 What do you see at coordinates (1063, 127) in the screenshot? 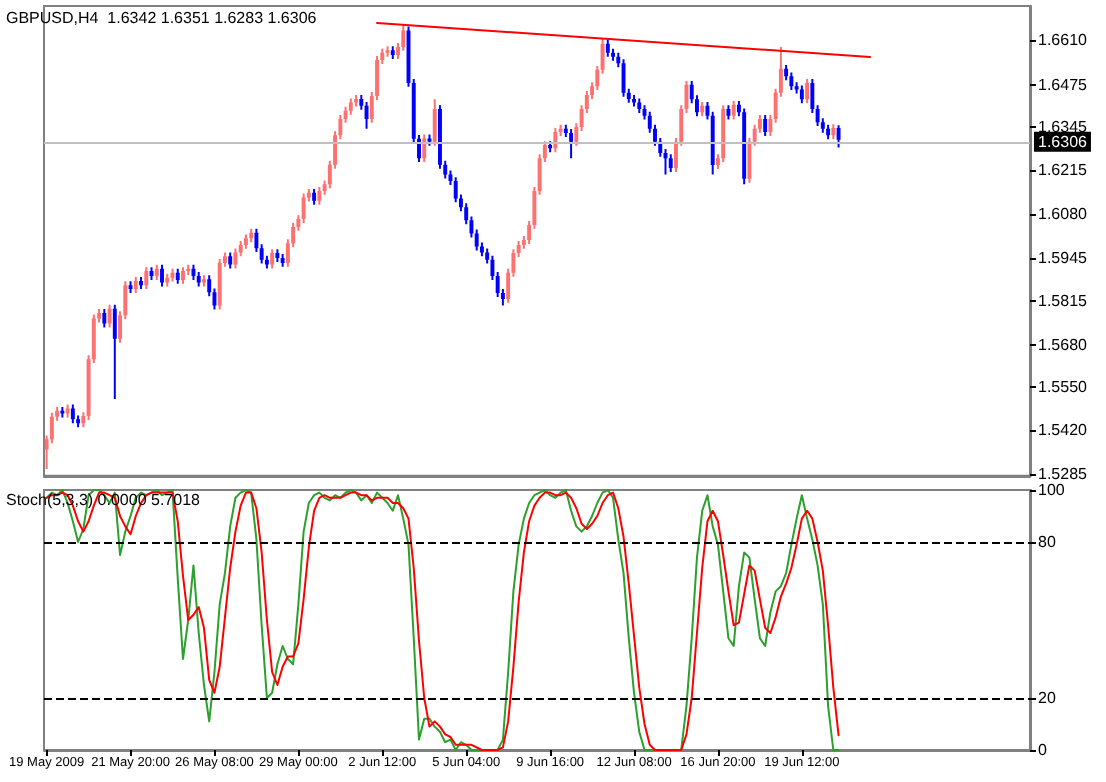
I see `y-tick-label: 1.6345` at bounding box center [1063, 127].